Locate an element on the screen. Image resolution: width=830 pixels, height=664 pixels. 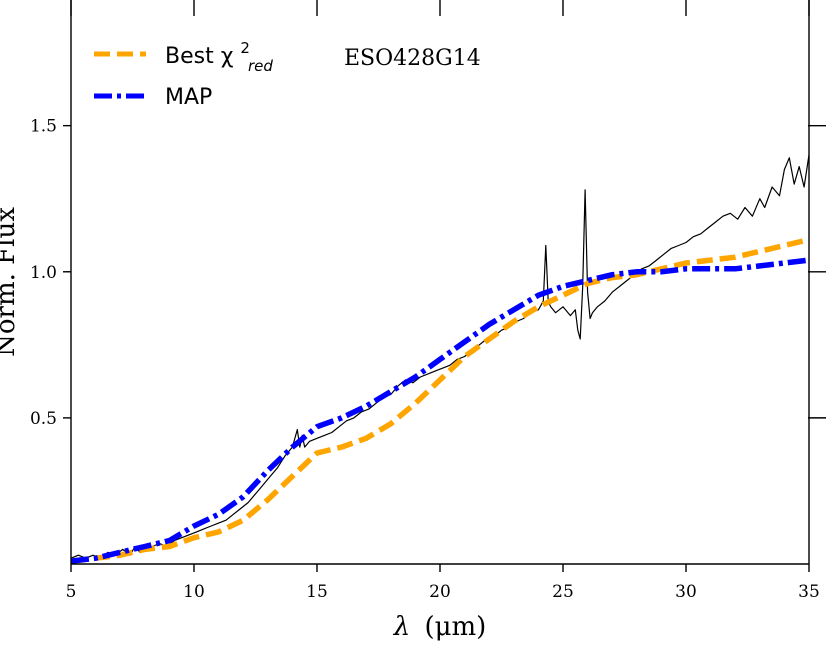
x-axis-label-unit: (μm) is located at coordinates (455, 627).